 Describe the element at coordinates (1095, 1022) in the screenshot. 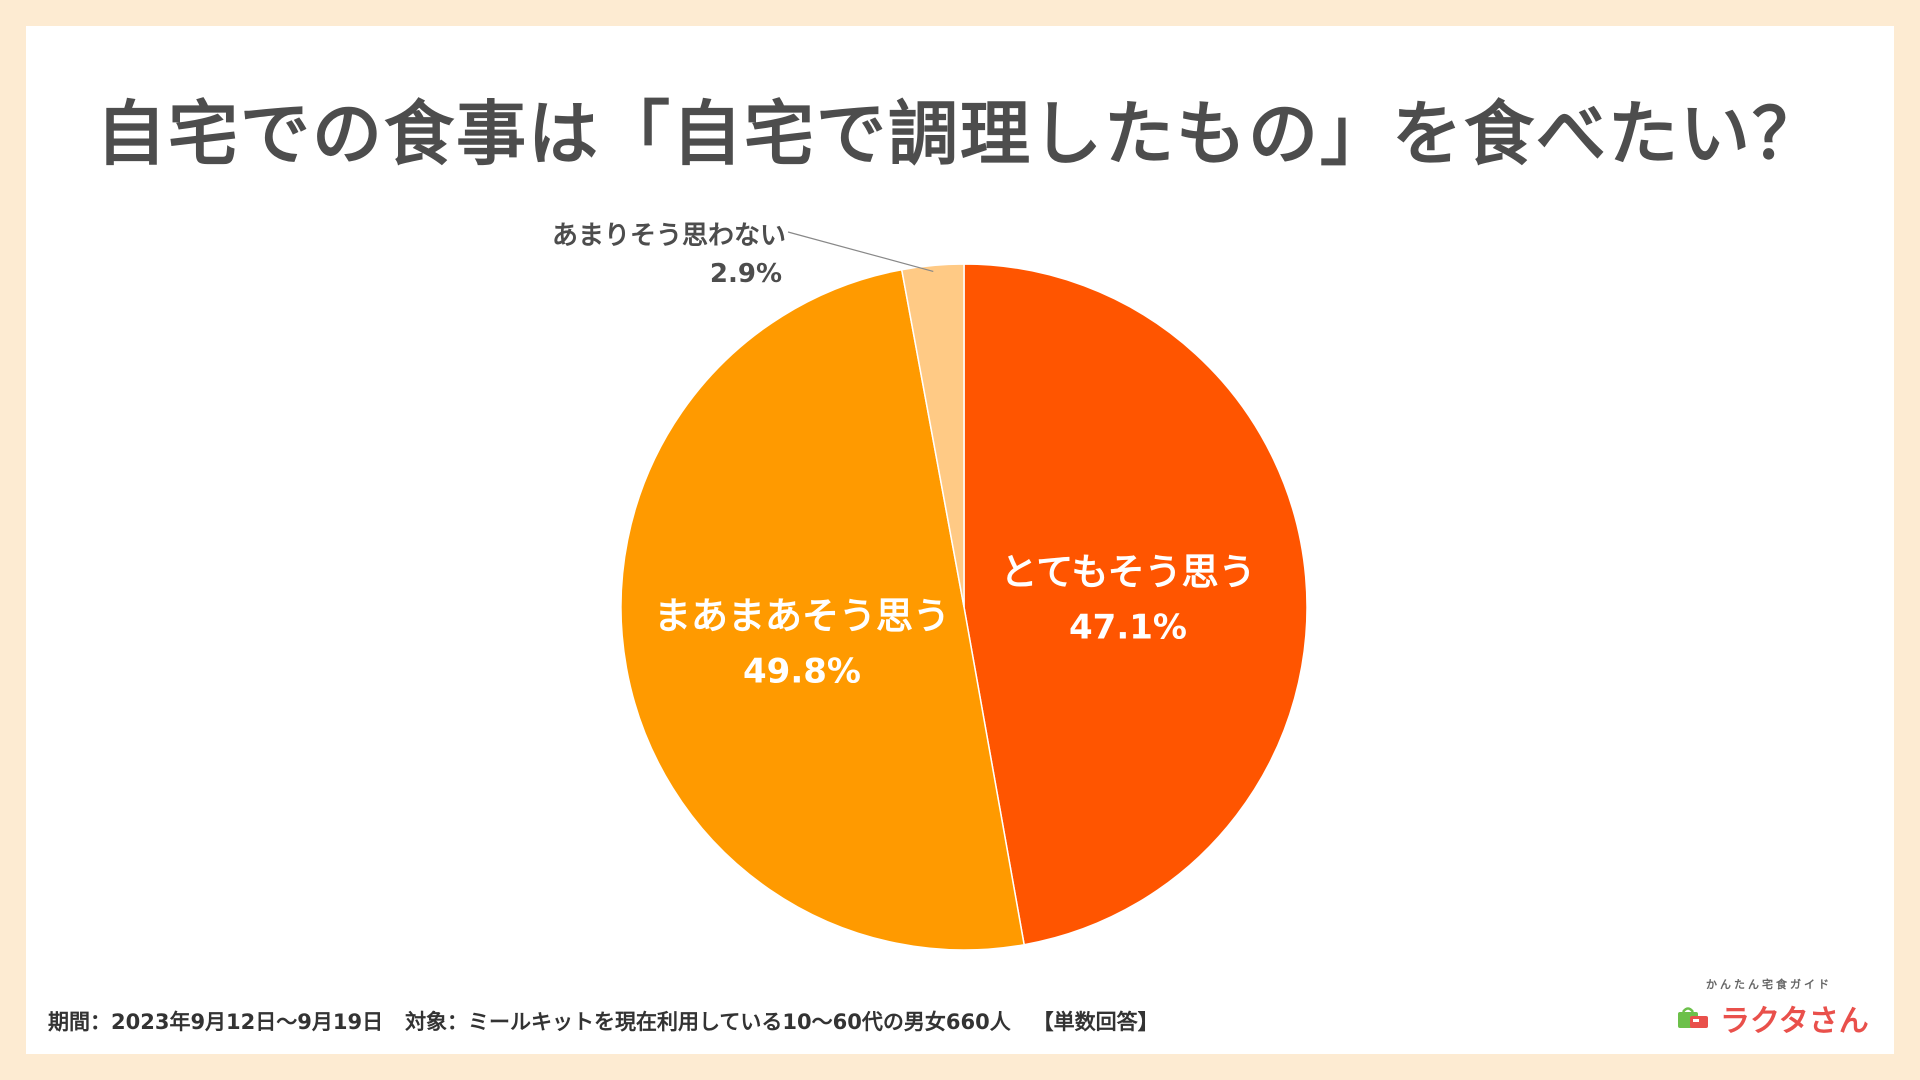

I see `answer-type: 【単数回答】` at that location.